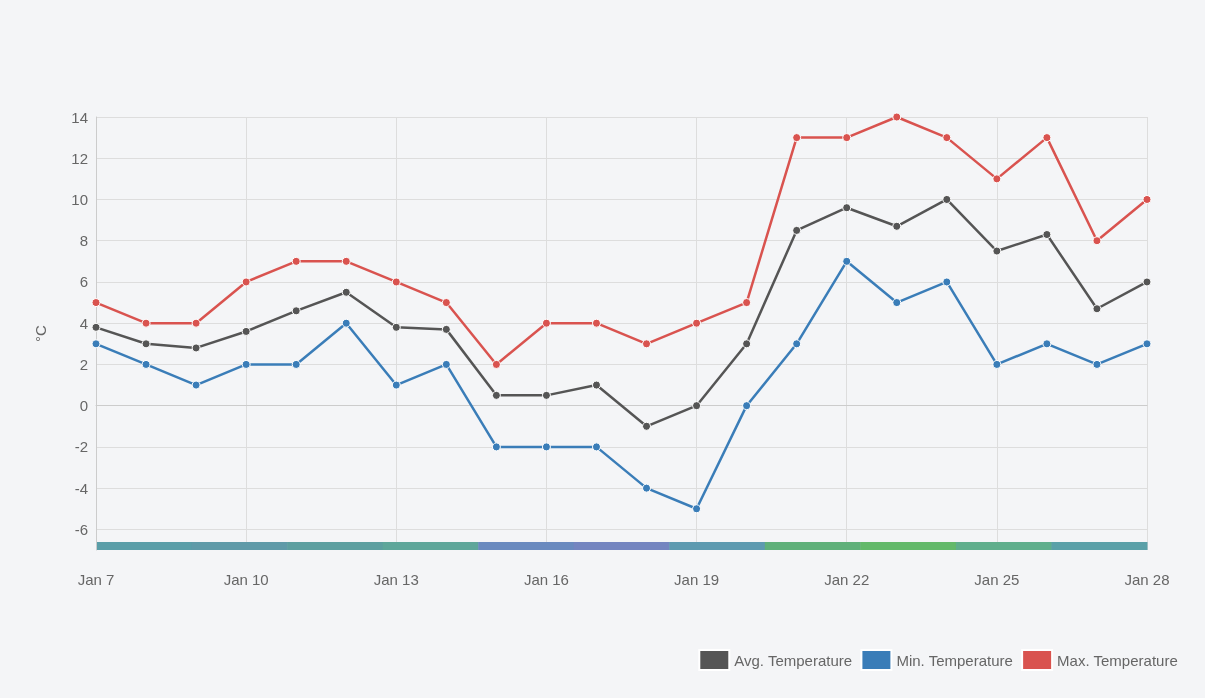 This screenshot has width=1205, height=698. What do you see at coordinates (1117, 660) in the screenshot?
I see `legend-label: Max. Temperature` at bounding box center [1117, 660].